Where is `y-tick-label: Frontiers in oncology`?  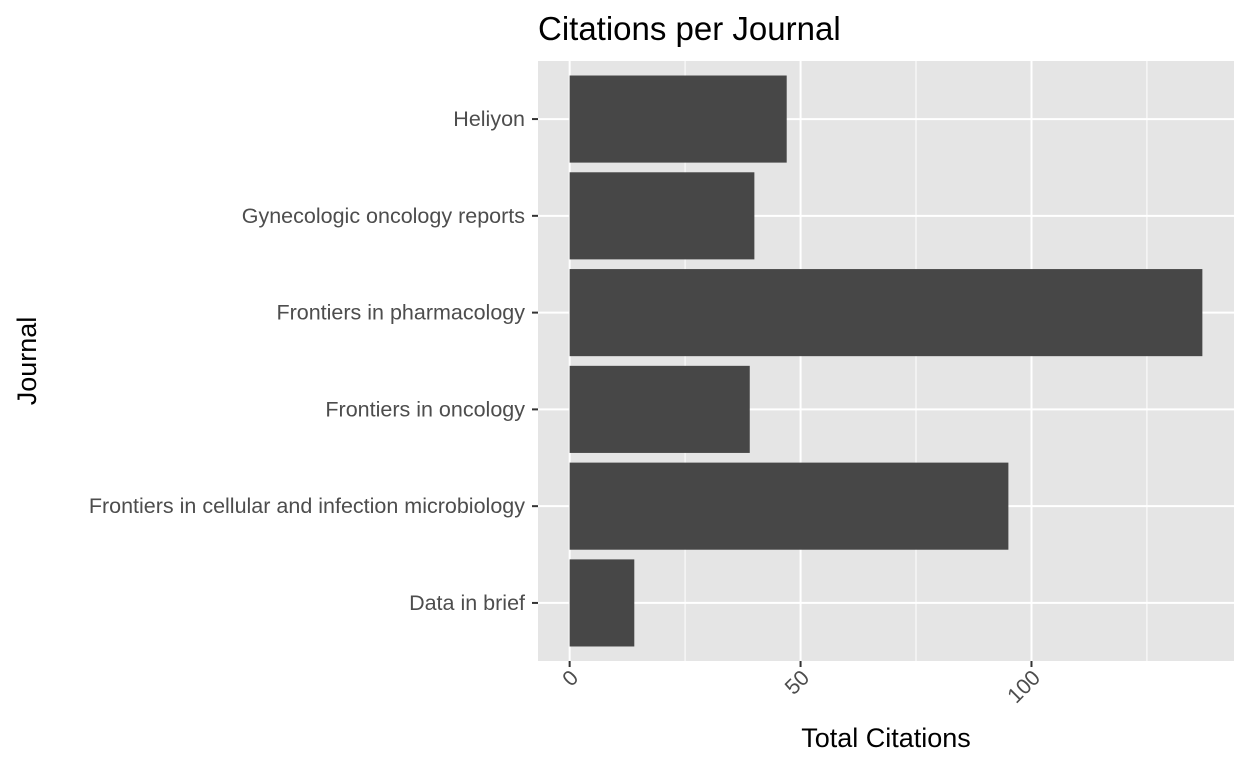
y-tick-label: Frontiers in oncology is located at coordinates (425, 409).